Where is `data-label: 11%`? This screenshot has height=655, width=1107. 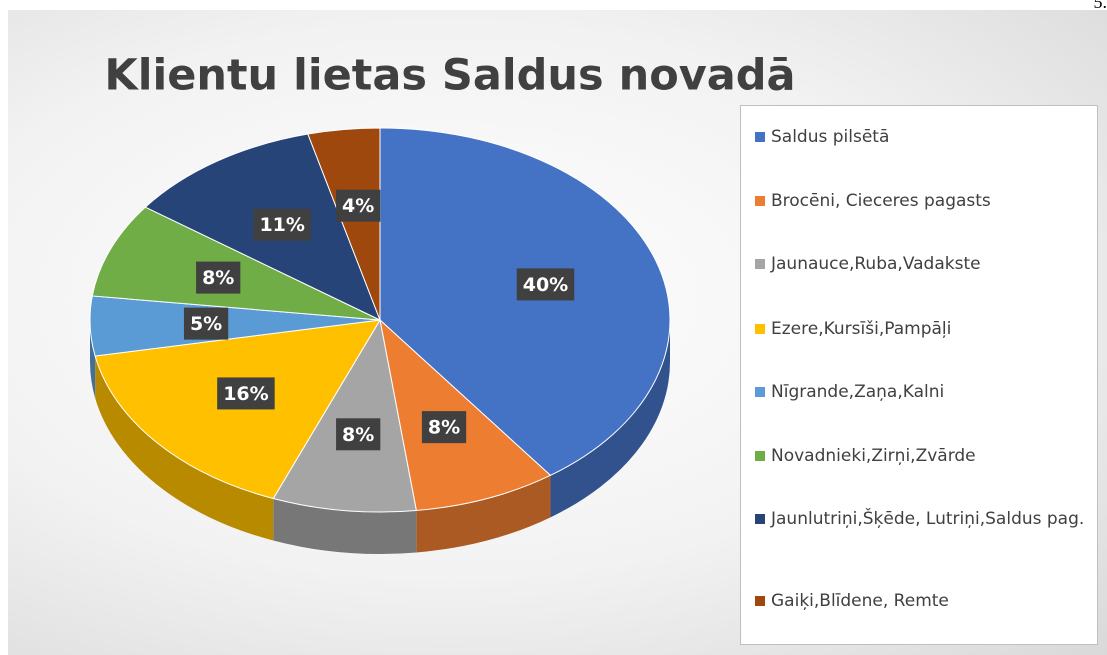 data-label: 11% is located at coordinates (281, 225).